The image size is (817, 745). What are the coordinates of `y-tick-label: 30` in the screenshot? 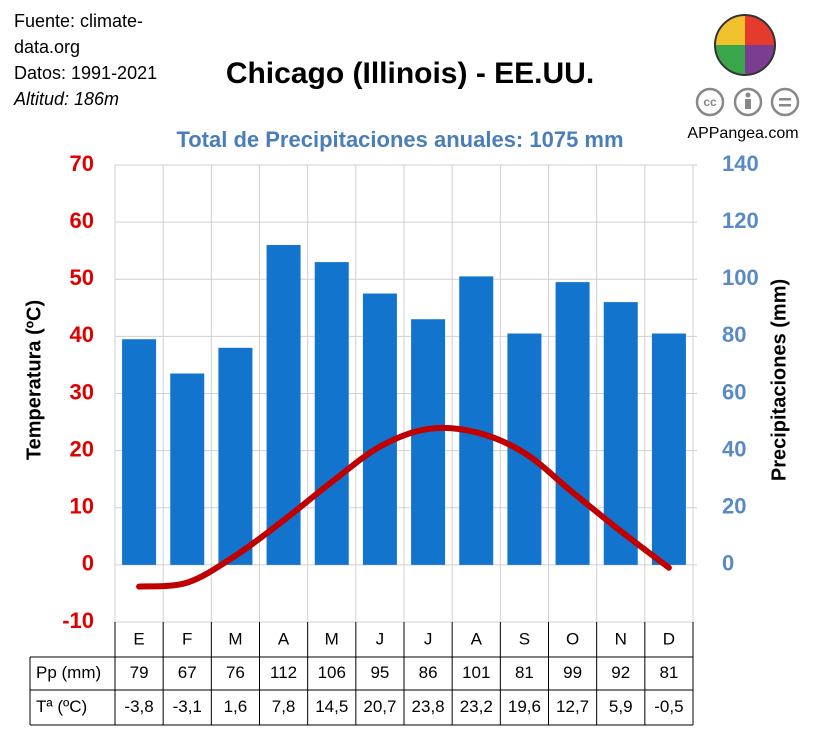 It's located at (82, 391).